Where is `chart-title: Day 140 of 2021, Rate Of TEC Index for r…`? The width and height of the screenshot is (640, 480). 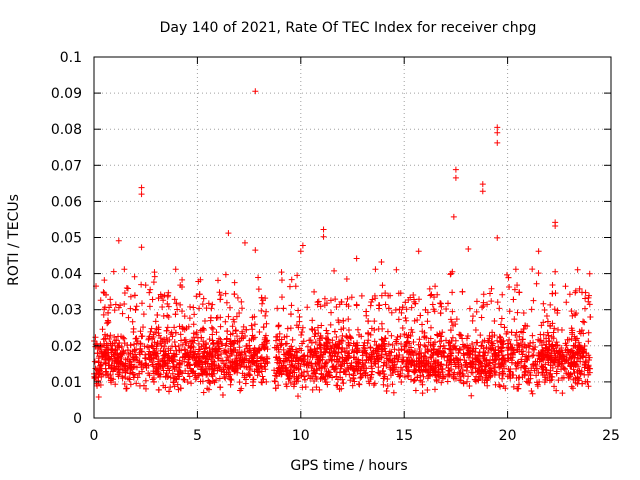 chart-title: Day 140 of 2021, Rate Of TEC Index for r… is located at coordinates (348, 28).